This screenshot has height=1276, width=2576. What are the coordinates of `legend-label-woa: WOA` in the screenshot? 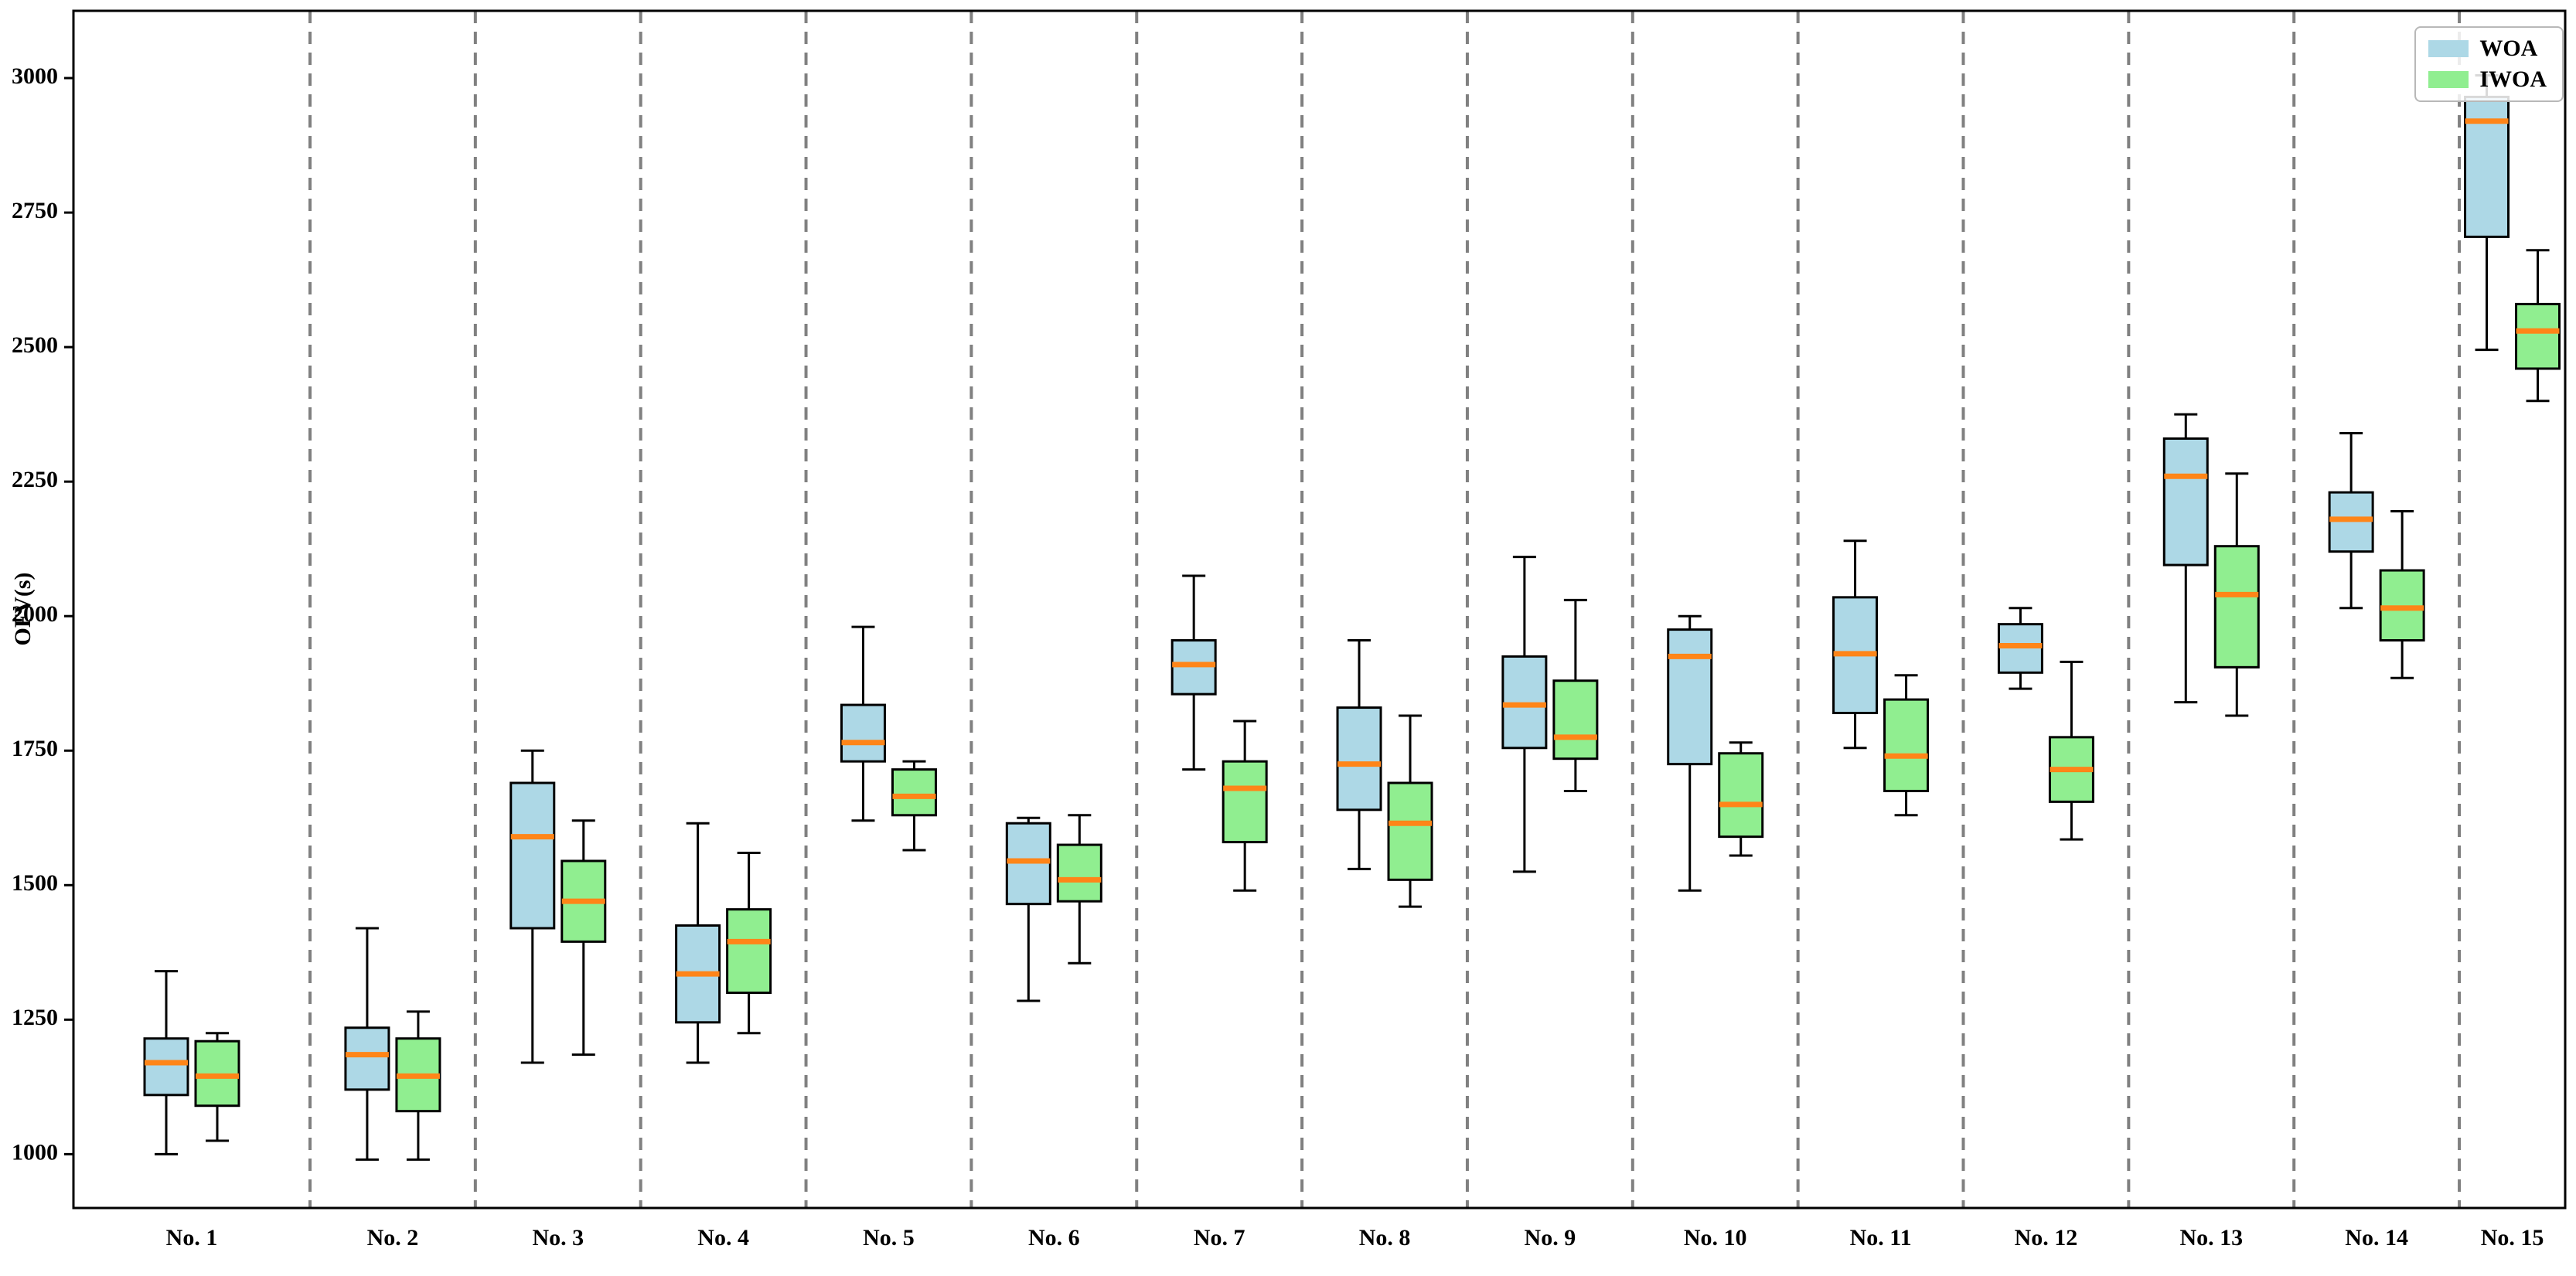 It's located at (2508, 48).